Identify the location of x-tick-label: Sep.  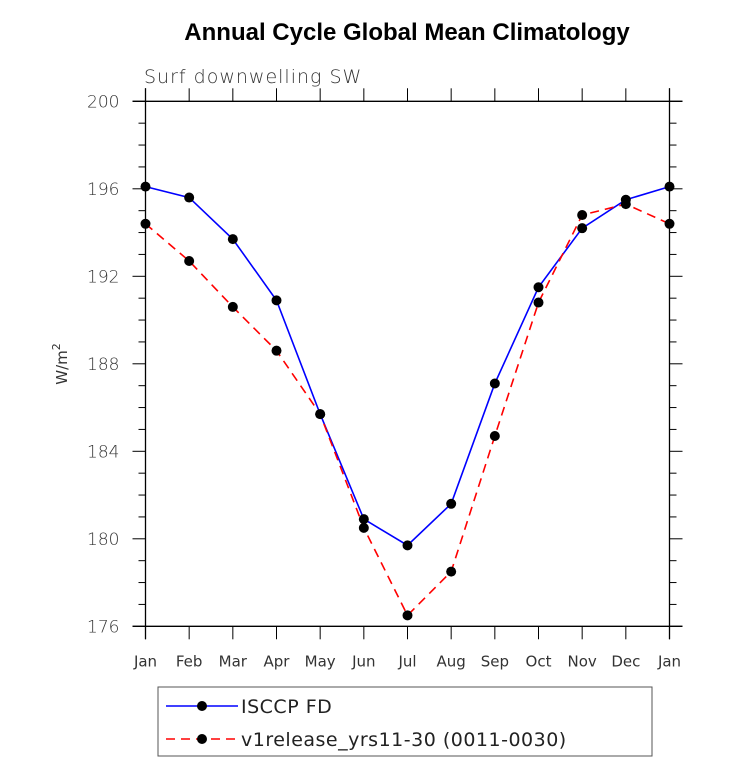
(495, 661).